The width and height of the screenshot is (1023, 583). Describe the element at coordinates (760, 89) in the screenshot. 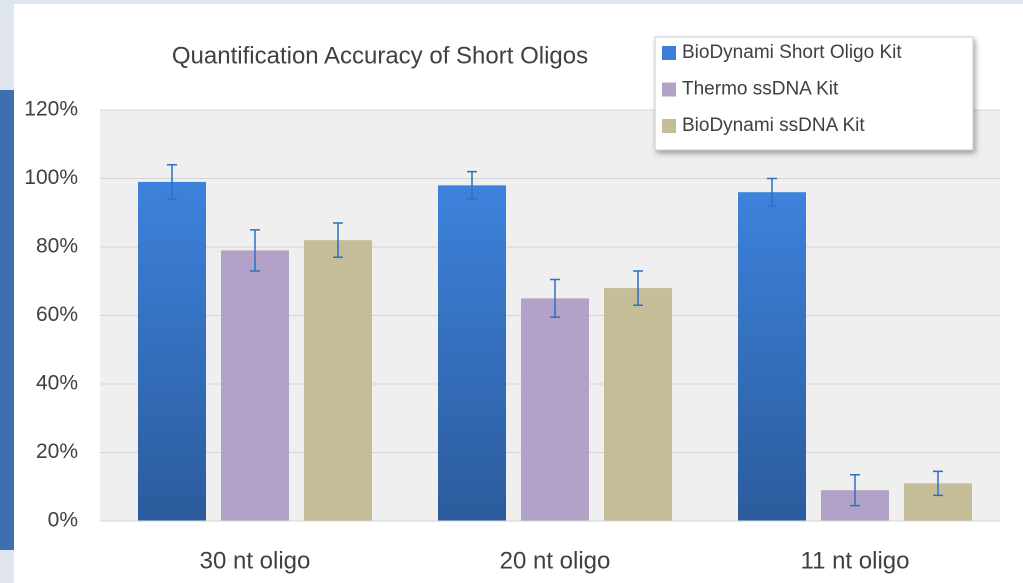

I see `legend-label: Thermo ssDNA Kit` at that location.